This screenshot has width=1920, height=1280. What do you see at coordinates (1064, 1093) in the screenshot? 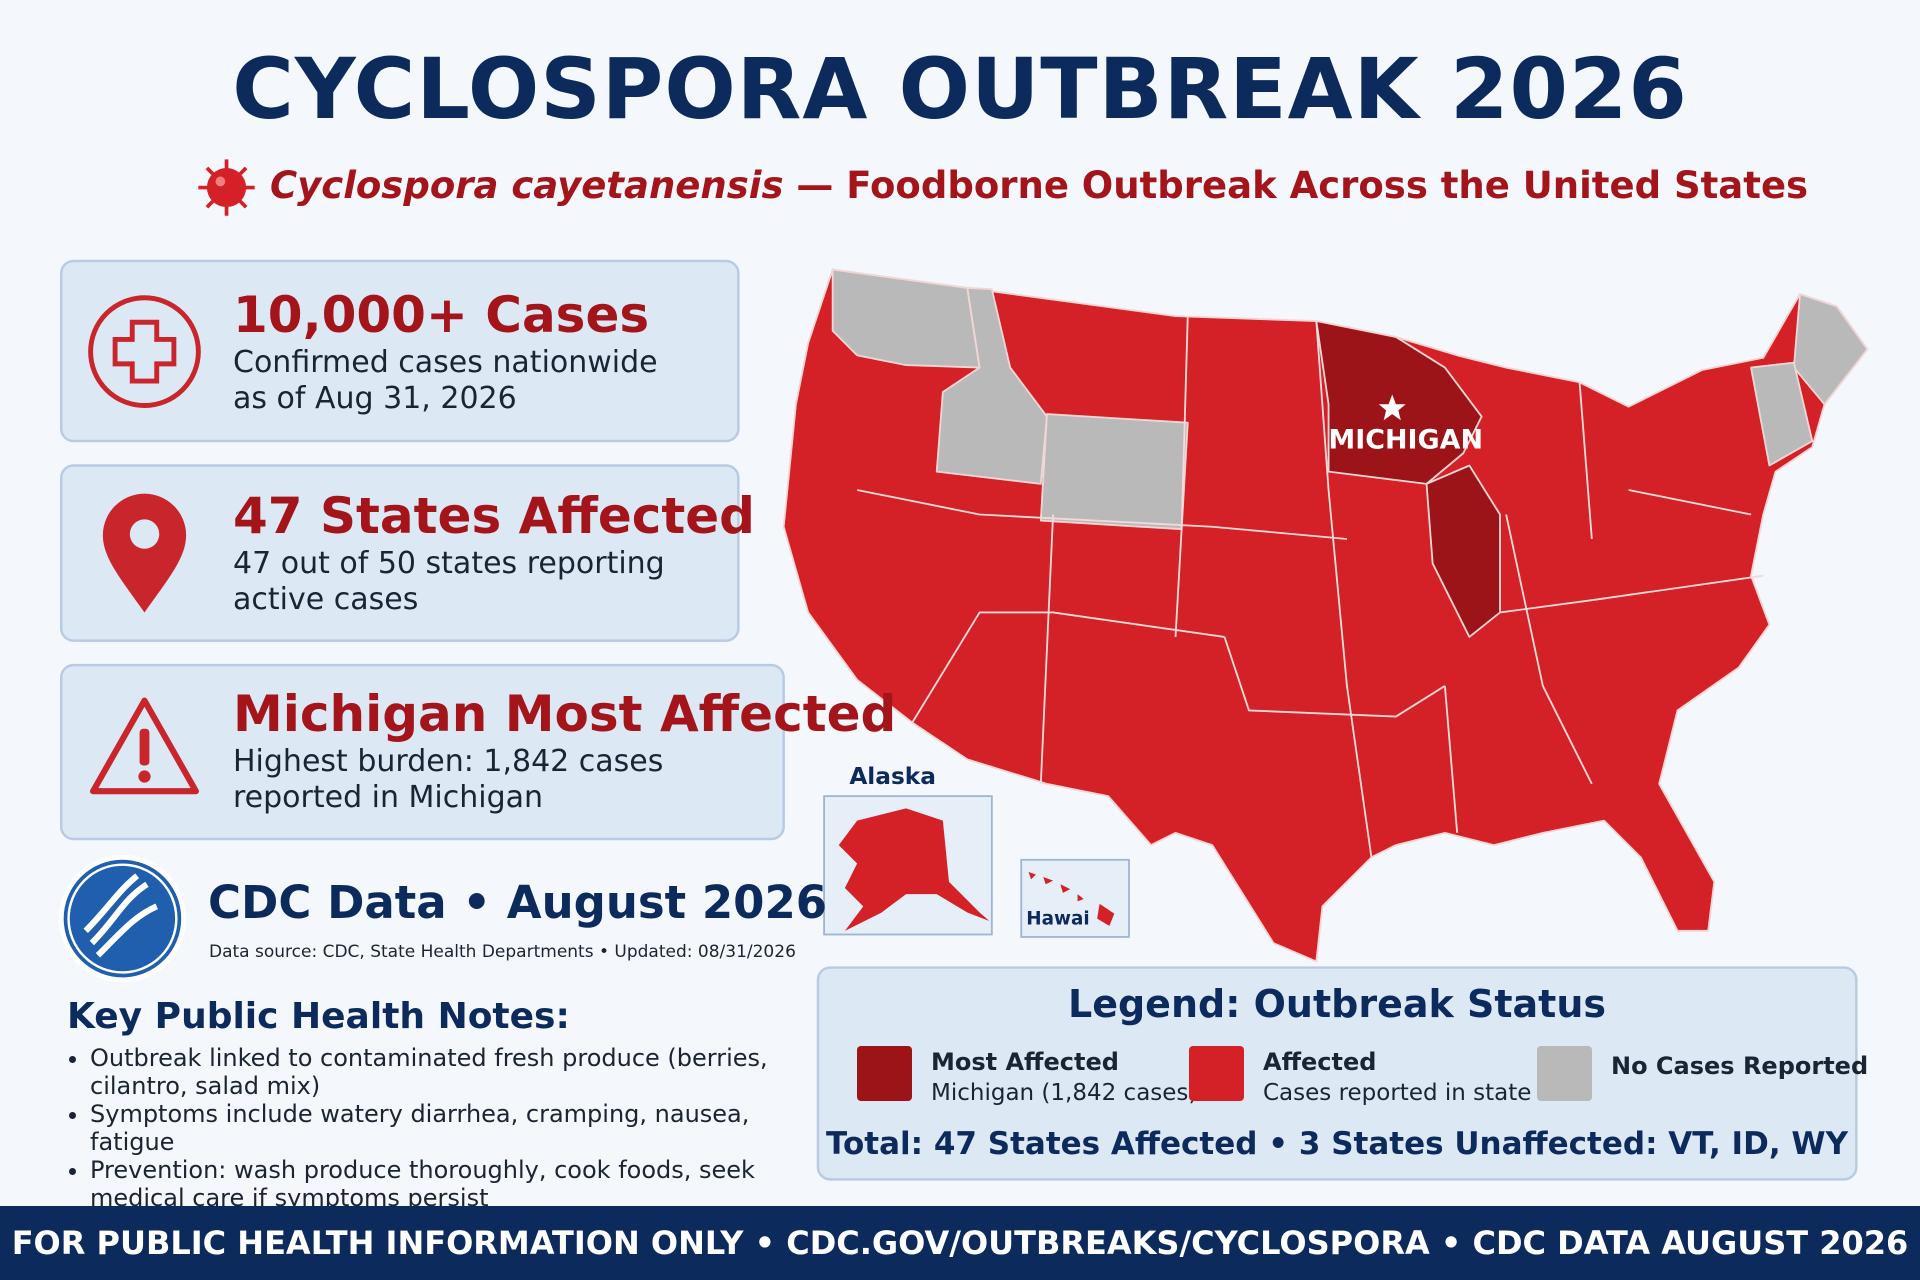
I see `legend-detail: Michigan (1,842 cases)` at bounding box center [1064, 1093].